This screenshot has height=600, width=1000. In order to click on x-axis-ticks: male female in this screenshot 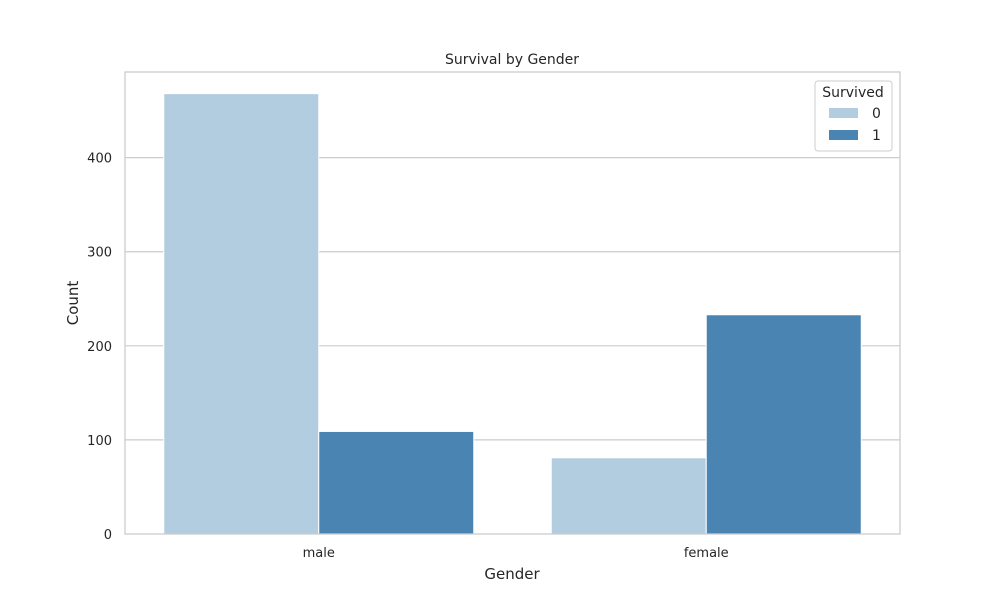, I will do `click(516, 553)`.